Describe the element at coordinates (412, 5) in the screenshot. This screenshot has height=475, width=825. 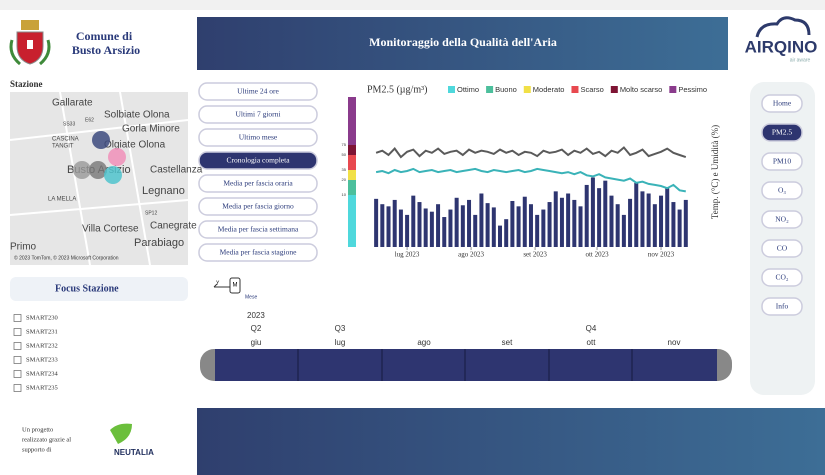
I see `top-bar` at that location.